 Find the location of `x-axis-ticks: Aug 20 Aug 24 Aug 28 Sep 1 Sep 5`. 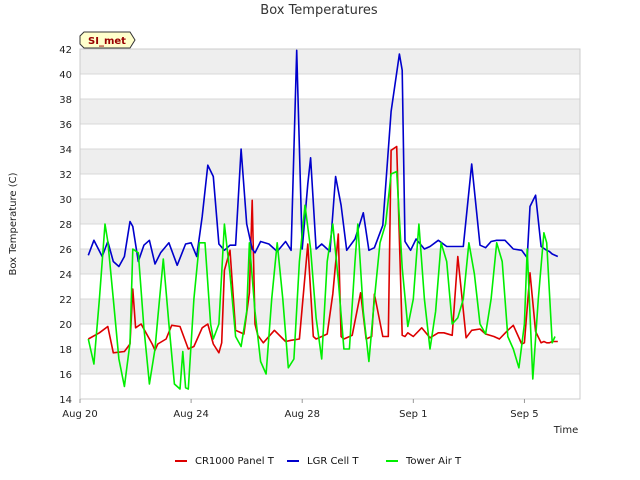

x-axis-ticks: Aug 20 Aug 24 Aug 28 Sep 1 Sep 5 is located at coordinates (300, 409).